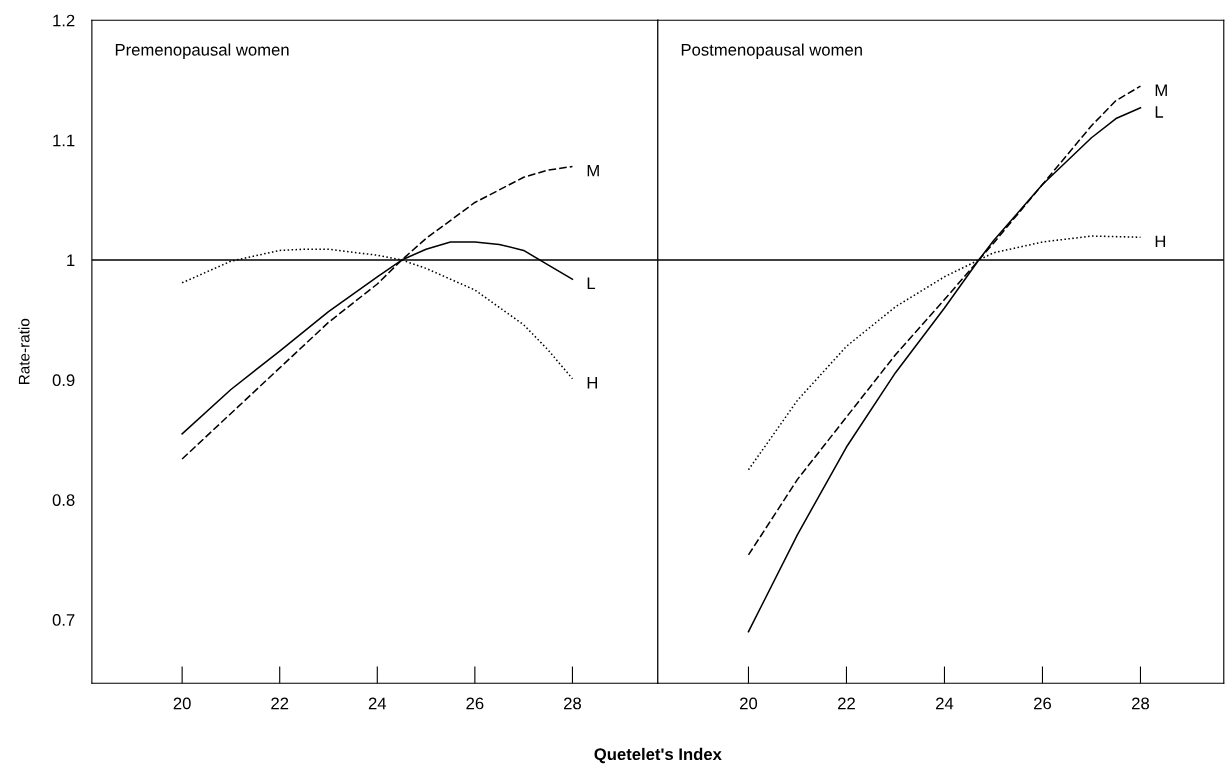  I want to click on y-tick-label: 0.8, so click(63, 500).